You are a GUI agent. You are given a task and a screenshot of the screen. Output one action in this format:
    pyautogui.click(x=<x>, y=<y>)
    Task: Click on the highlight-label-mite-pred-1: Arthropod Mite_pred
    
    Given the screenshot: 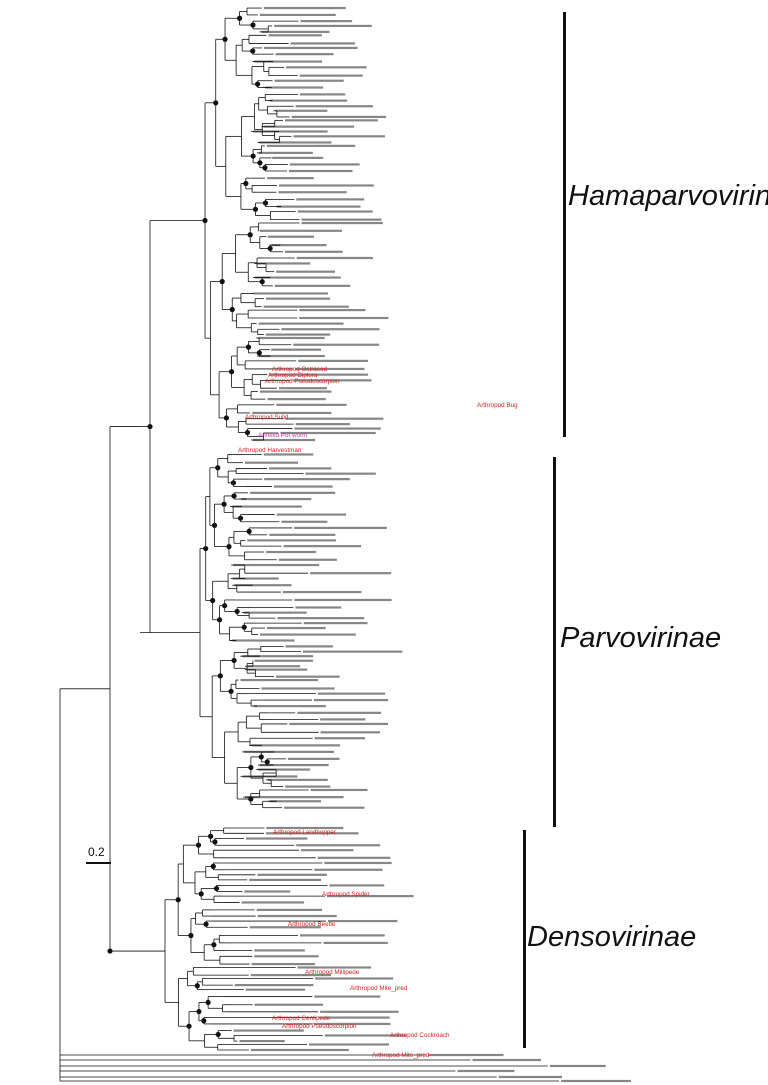 What is the action you would take?
    pyautogui.click(x=379, y=988)
    